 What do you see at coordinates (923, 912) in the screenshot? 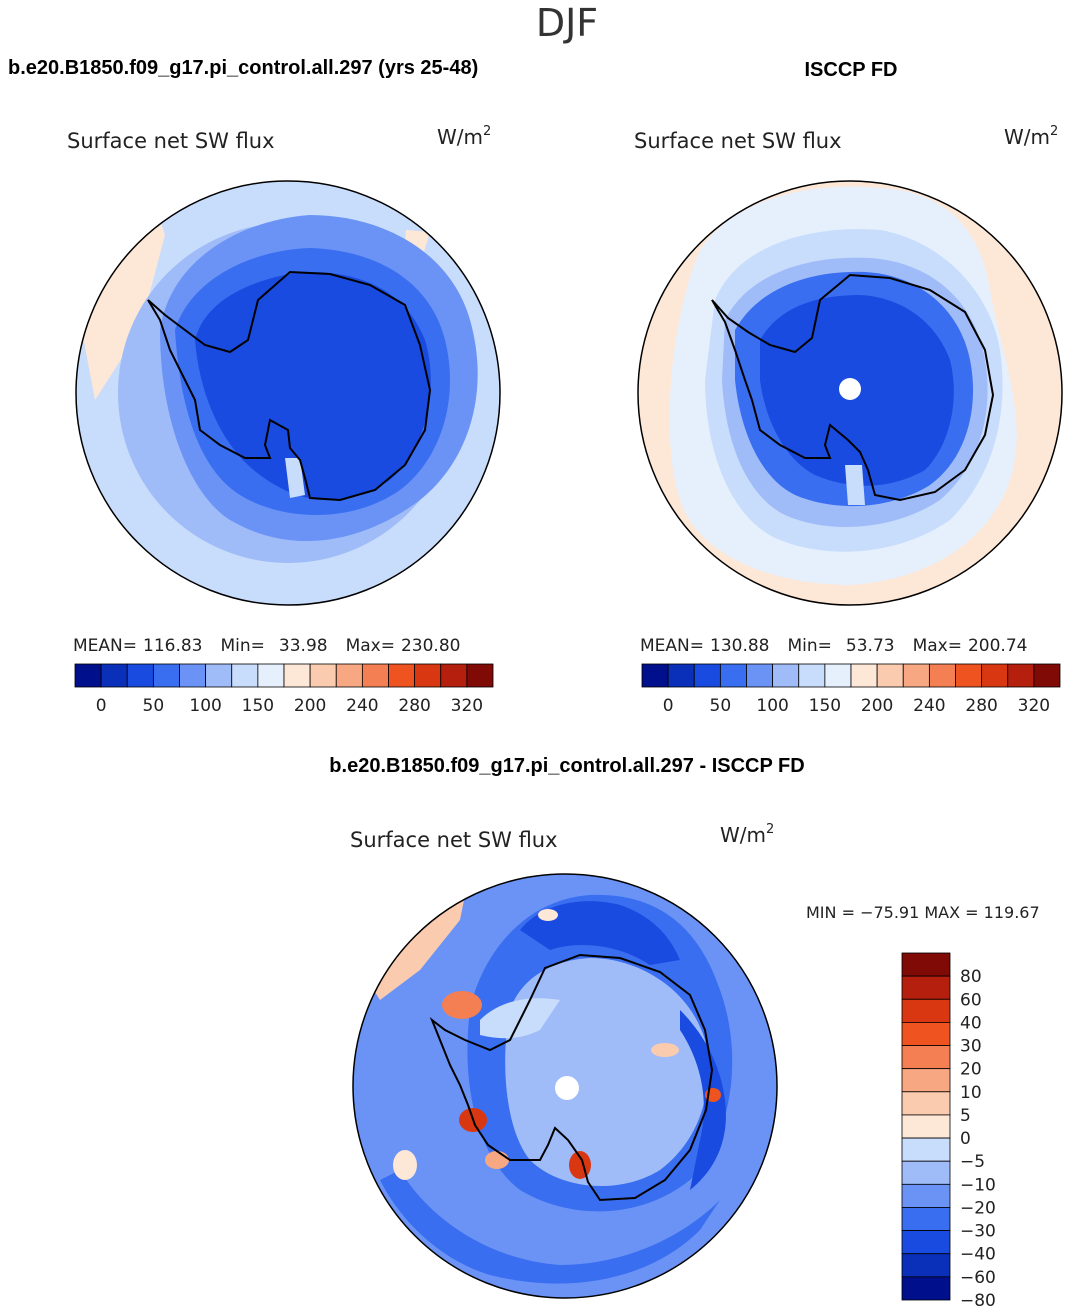
I see `diff-minmax: MIN = −75.91 MAX = 119.67` at bounding box center [923, 912].